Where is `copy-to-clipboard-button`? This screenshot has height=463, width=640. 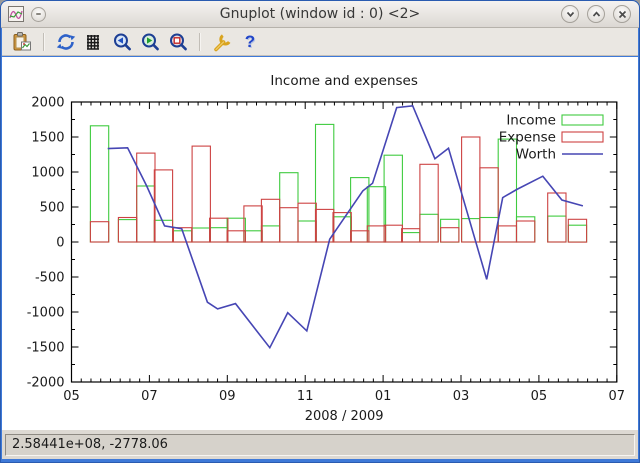 copy-to-clipboard-button is located at coordinates (22, 42).